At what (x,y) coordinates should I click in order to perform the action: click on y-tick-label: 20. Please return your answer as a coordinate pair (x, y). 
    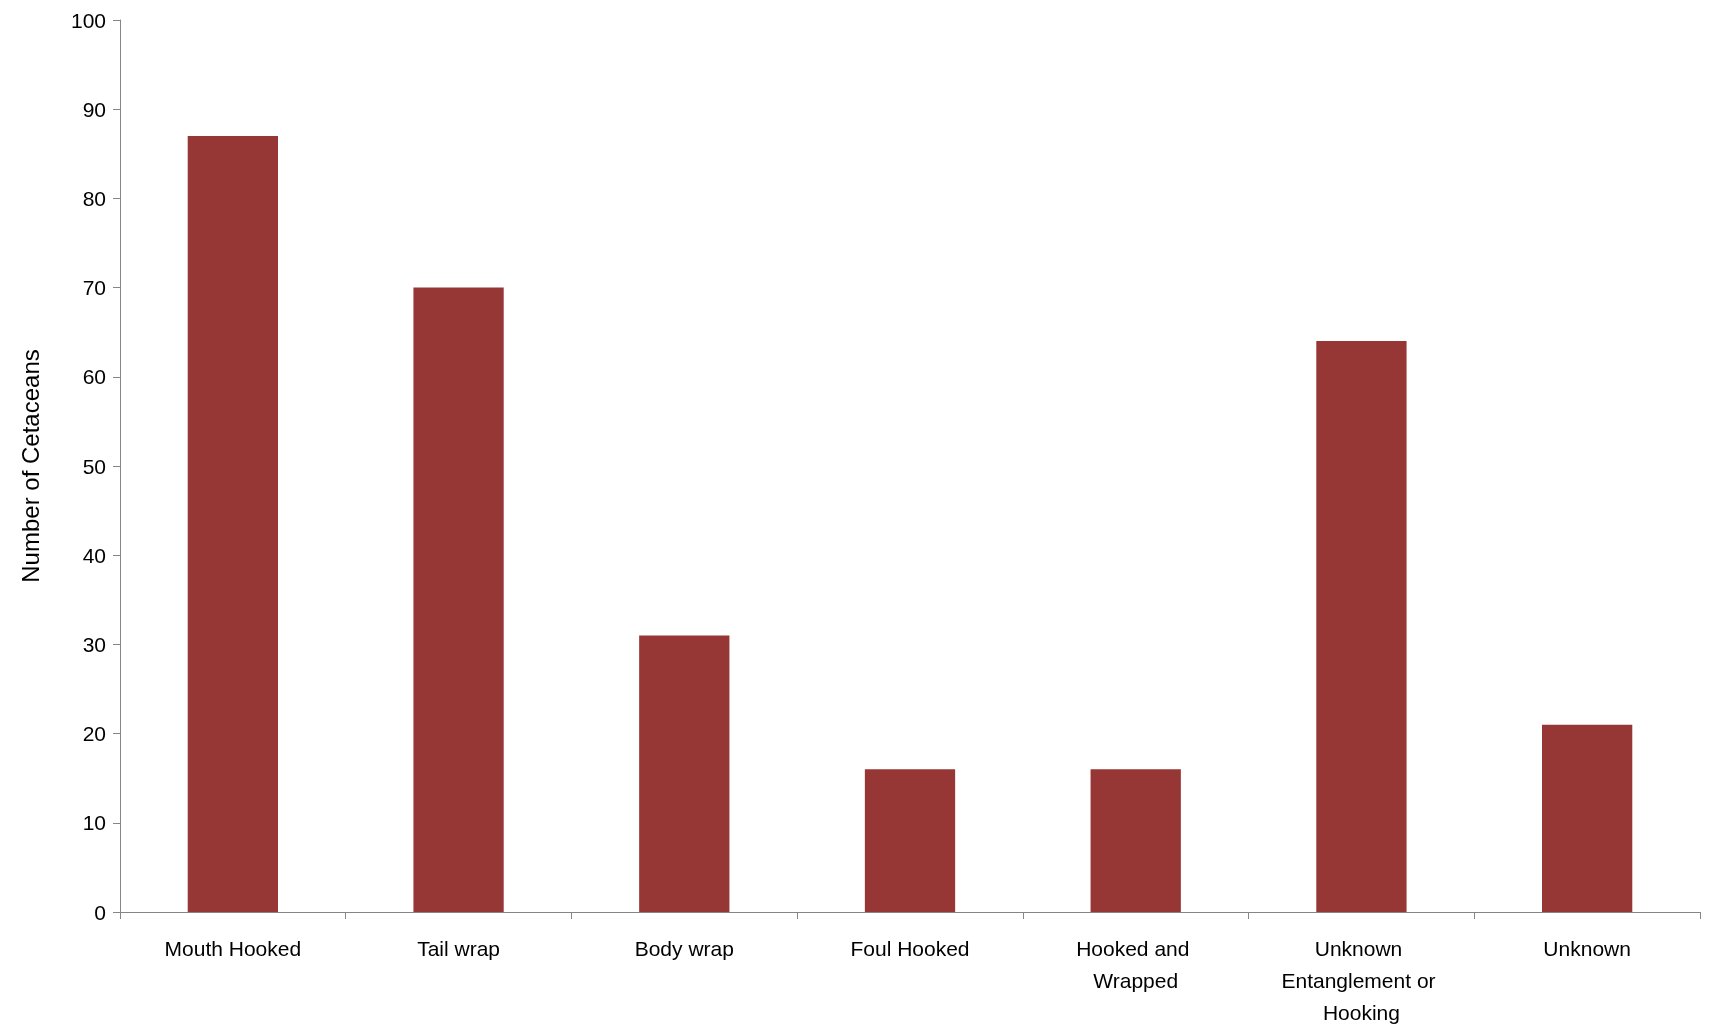
    Looking at the image, I should click on (94, 734).